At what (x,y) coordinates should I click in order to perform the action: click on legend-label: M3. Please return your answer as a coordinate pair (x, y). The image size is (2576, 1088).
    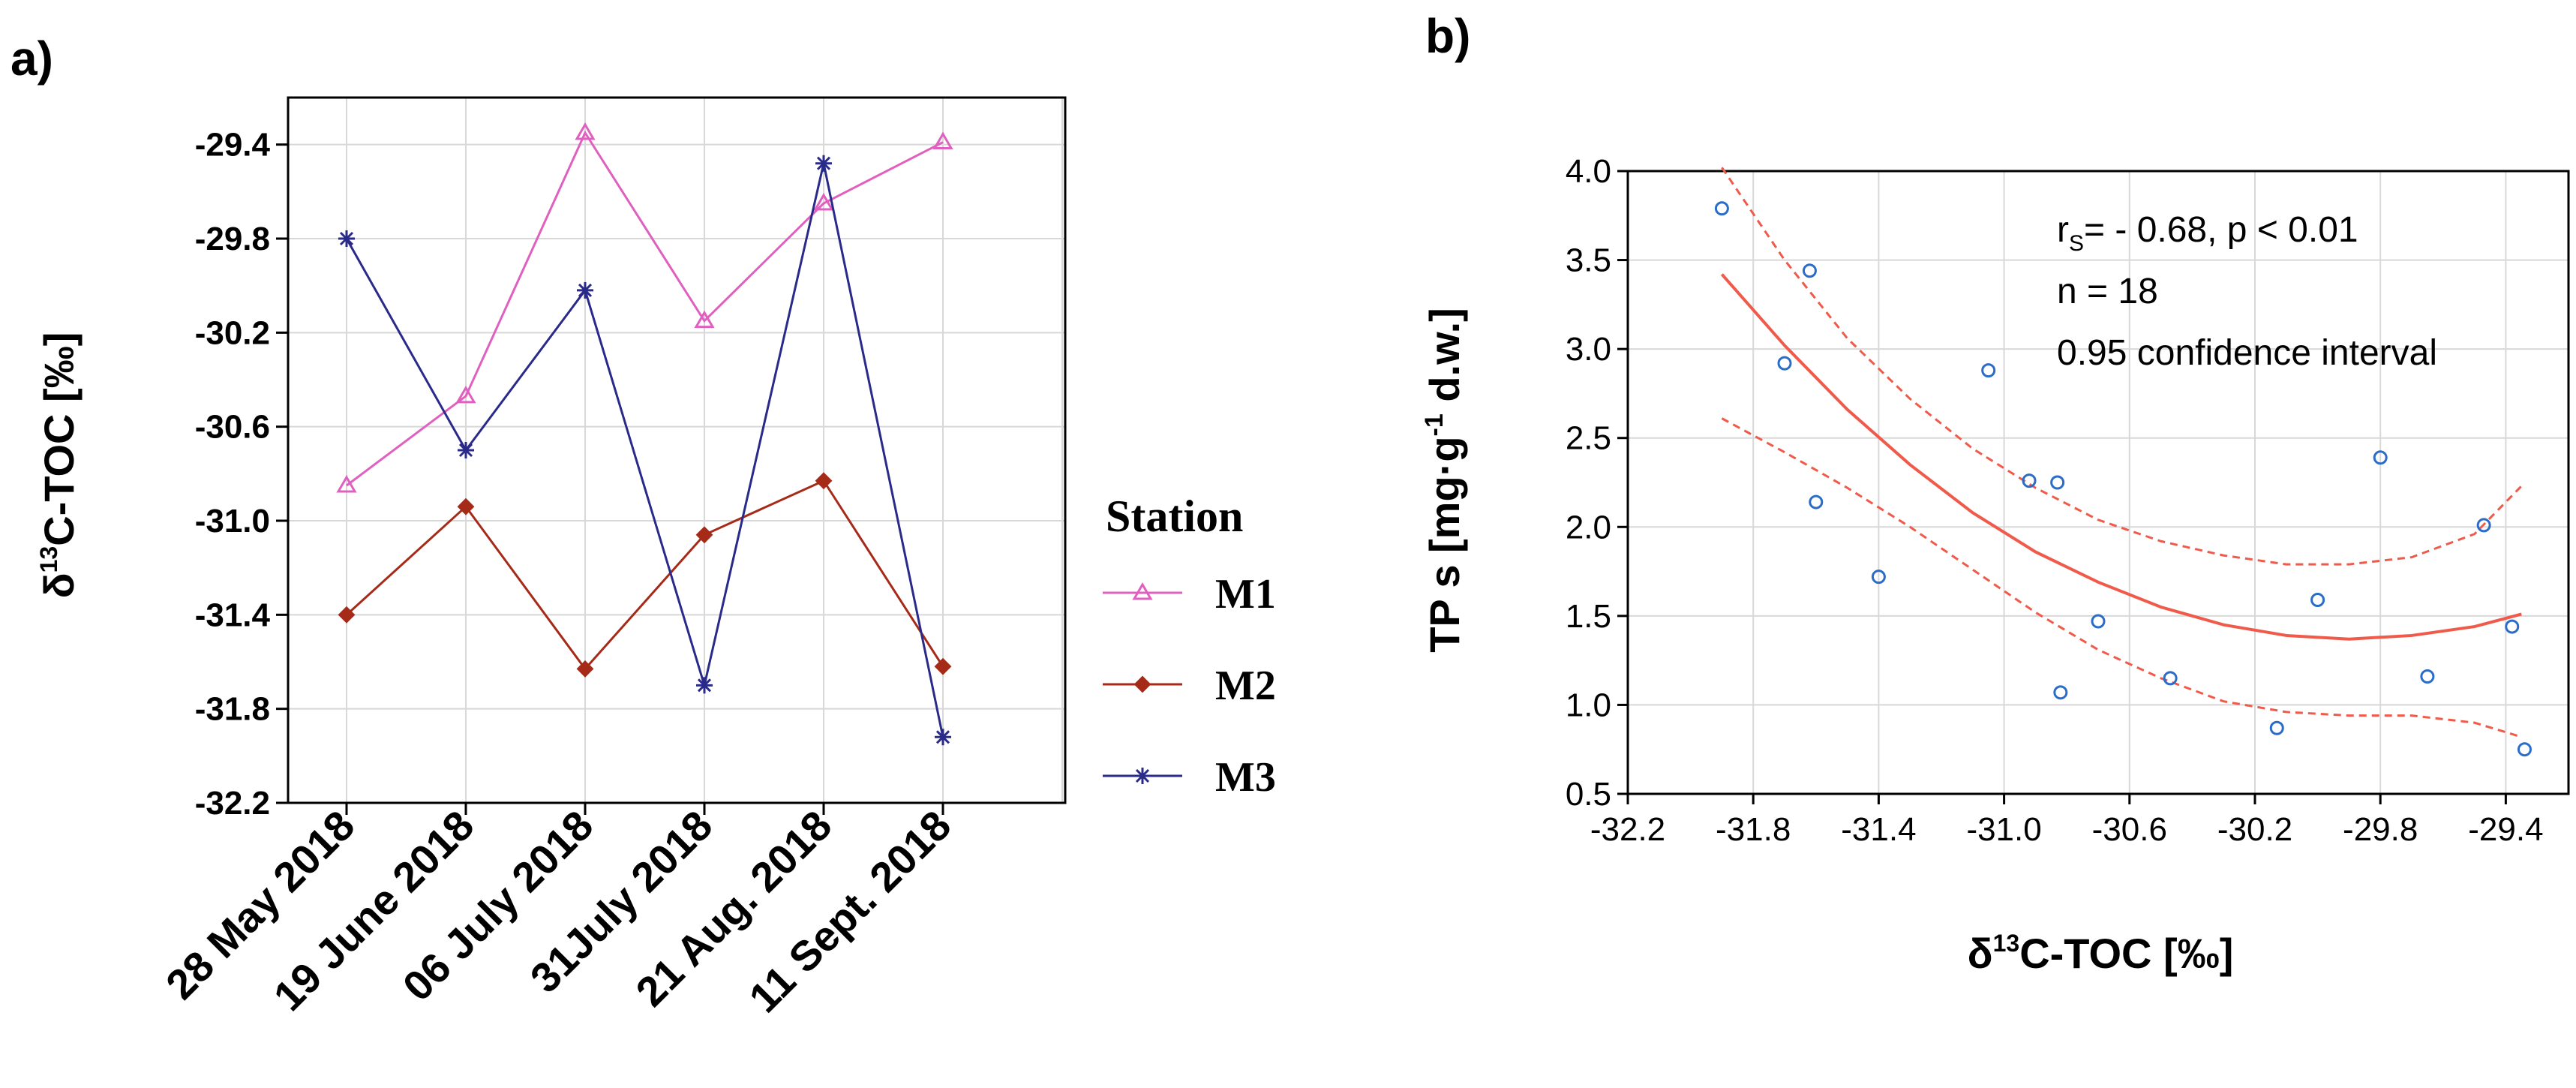
    Looking at the image, I should click on (1245, 777).